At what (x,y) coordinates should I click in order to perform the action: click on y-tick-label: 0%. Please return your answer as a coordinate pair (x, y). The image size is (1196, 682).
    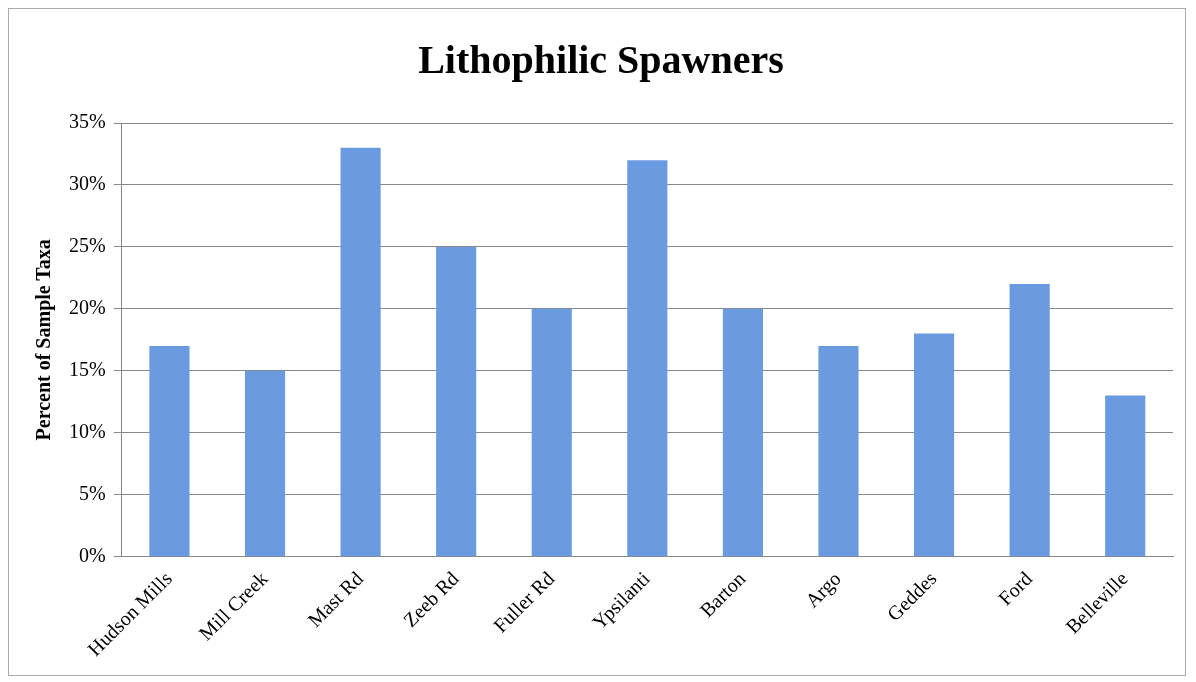
    Looking at the image, I should click on (92, 554).